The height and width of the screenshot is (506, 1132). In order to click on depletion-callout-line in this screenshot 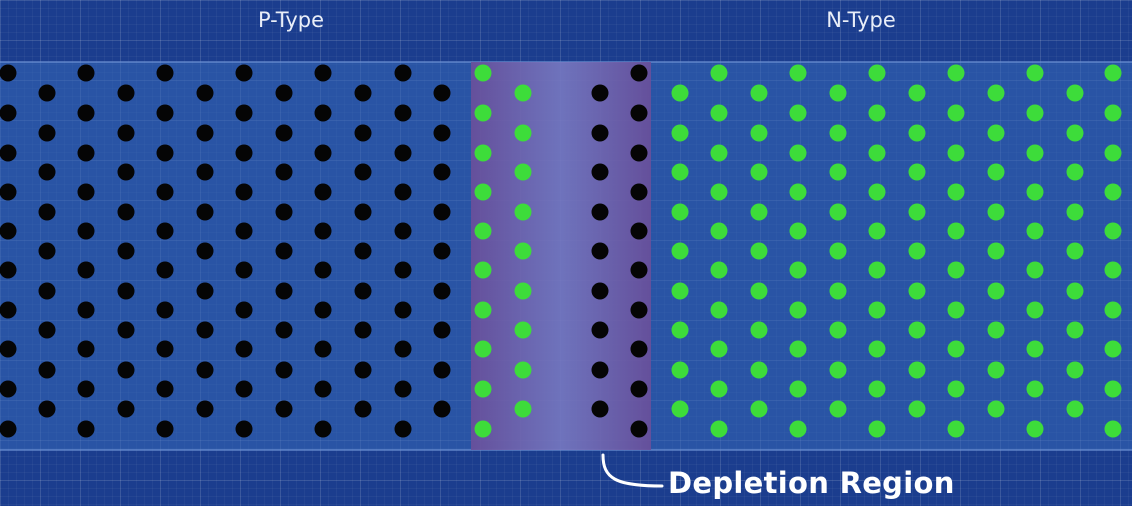, I will do `click(632, 470)`.